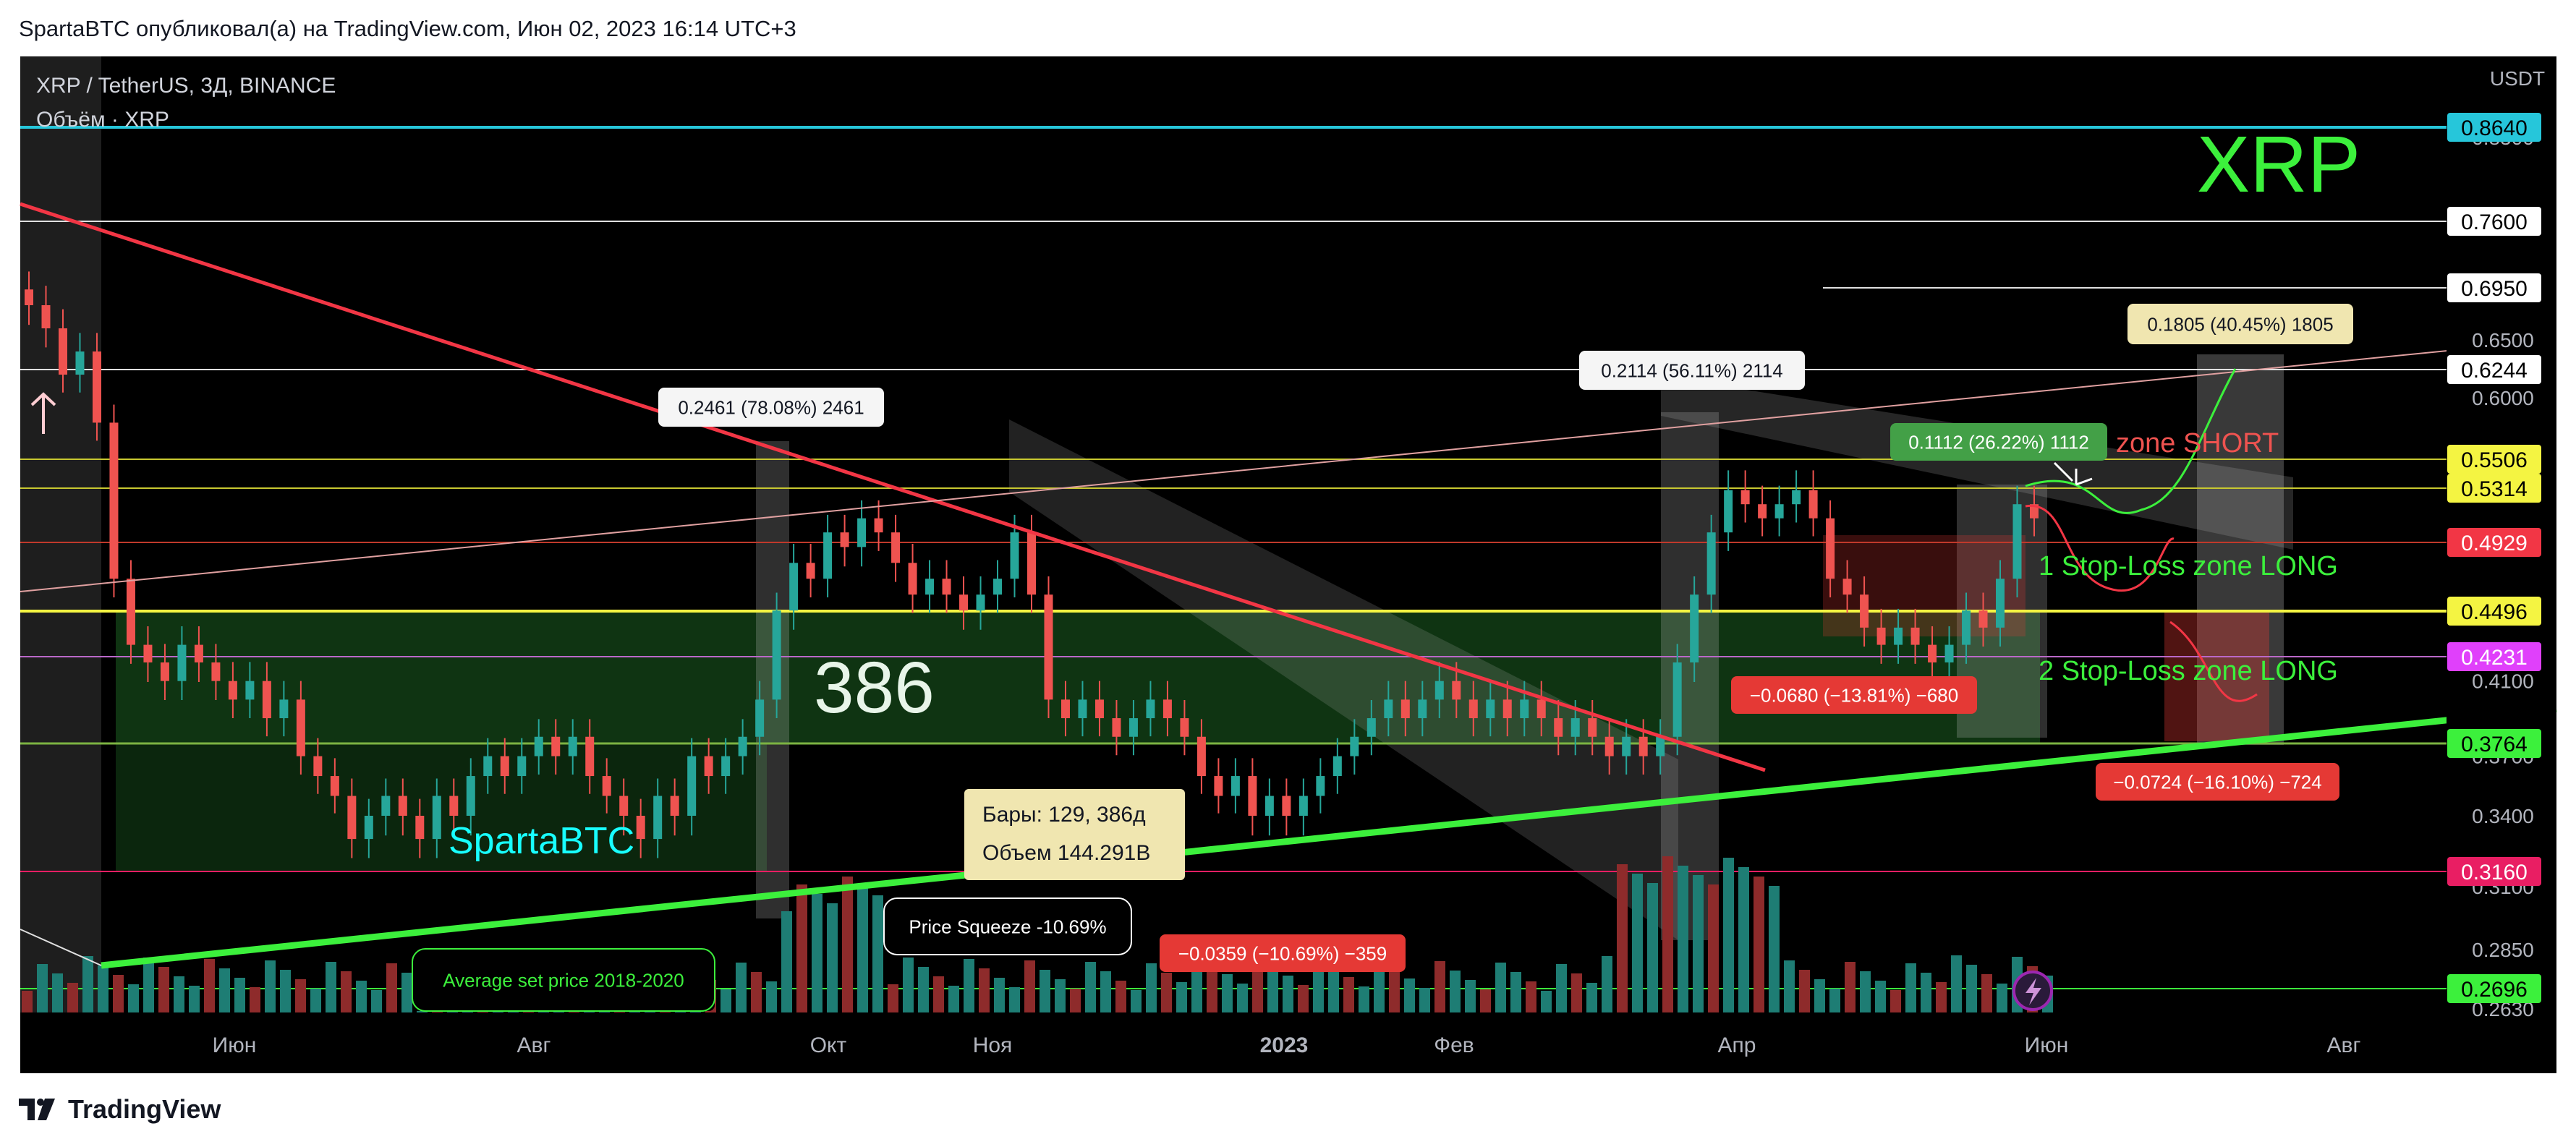 This screenshot has width=2576, height=1147. I want to click on bar-count-overlay: 386, so click(874, 687).